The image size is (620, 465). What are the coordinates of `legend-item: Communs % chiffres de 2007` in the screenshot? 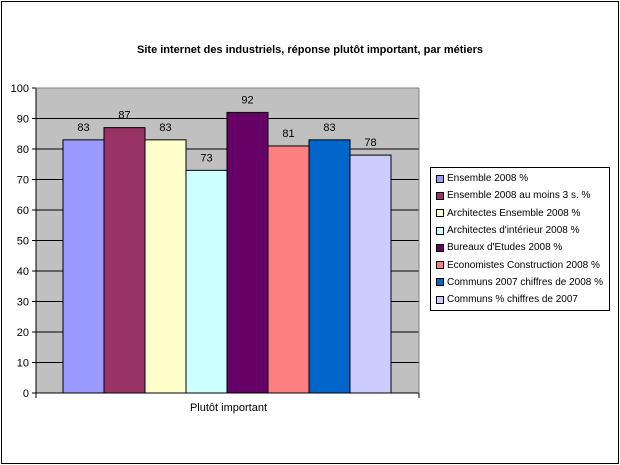 It's located at (522, 299).